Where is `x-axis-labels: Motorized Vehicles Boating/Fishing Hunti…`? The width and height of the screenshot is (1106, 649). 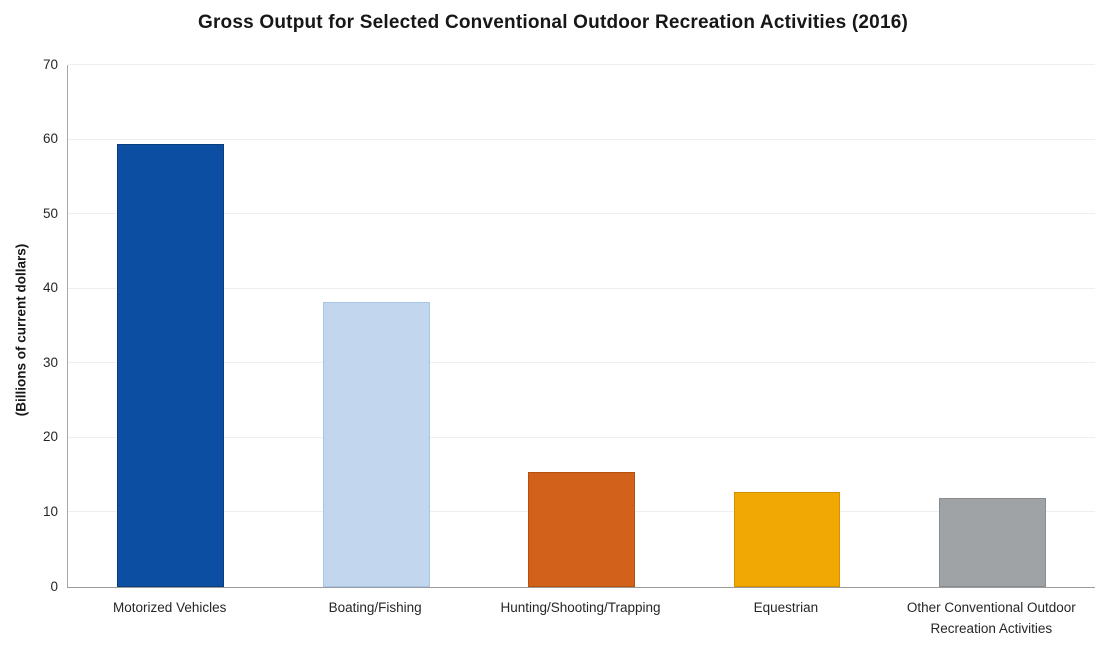
x-axis-labels: Motorized Vehicles Boating/Fishing Hunti… is located at coordinates (580, 619).